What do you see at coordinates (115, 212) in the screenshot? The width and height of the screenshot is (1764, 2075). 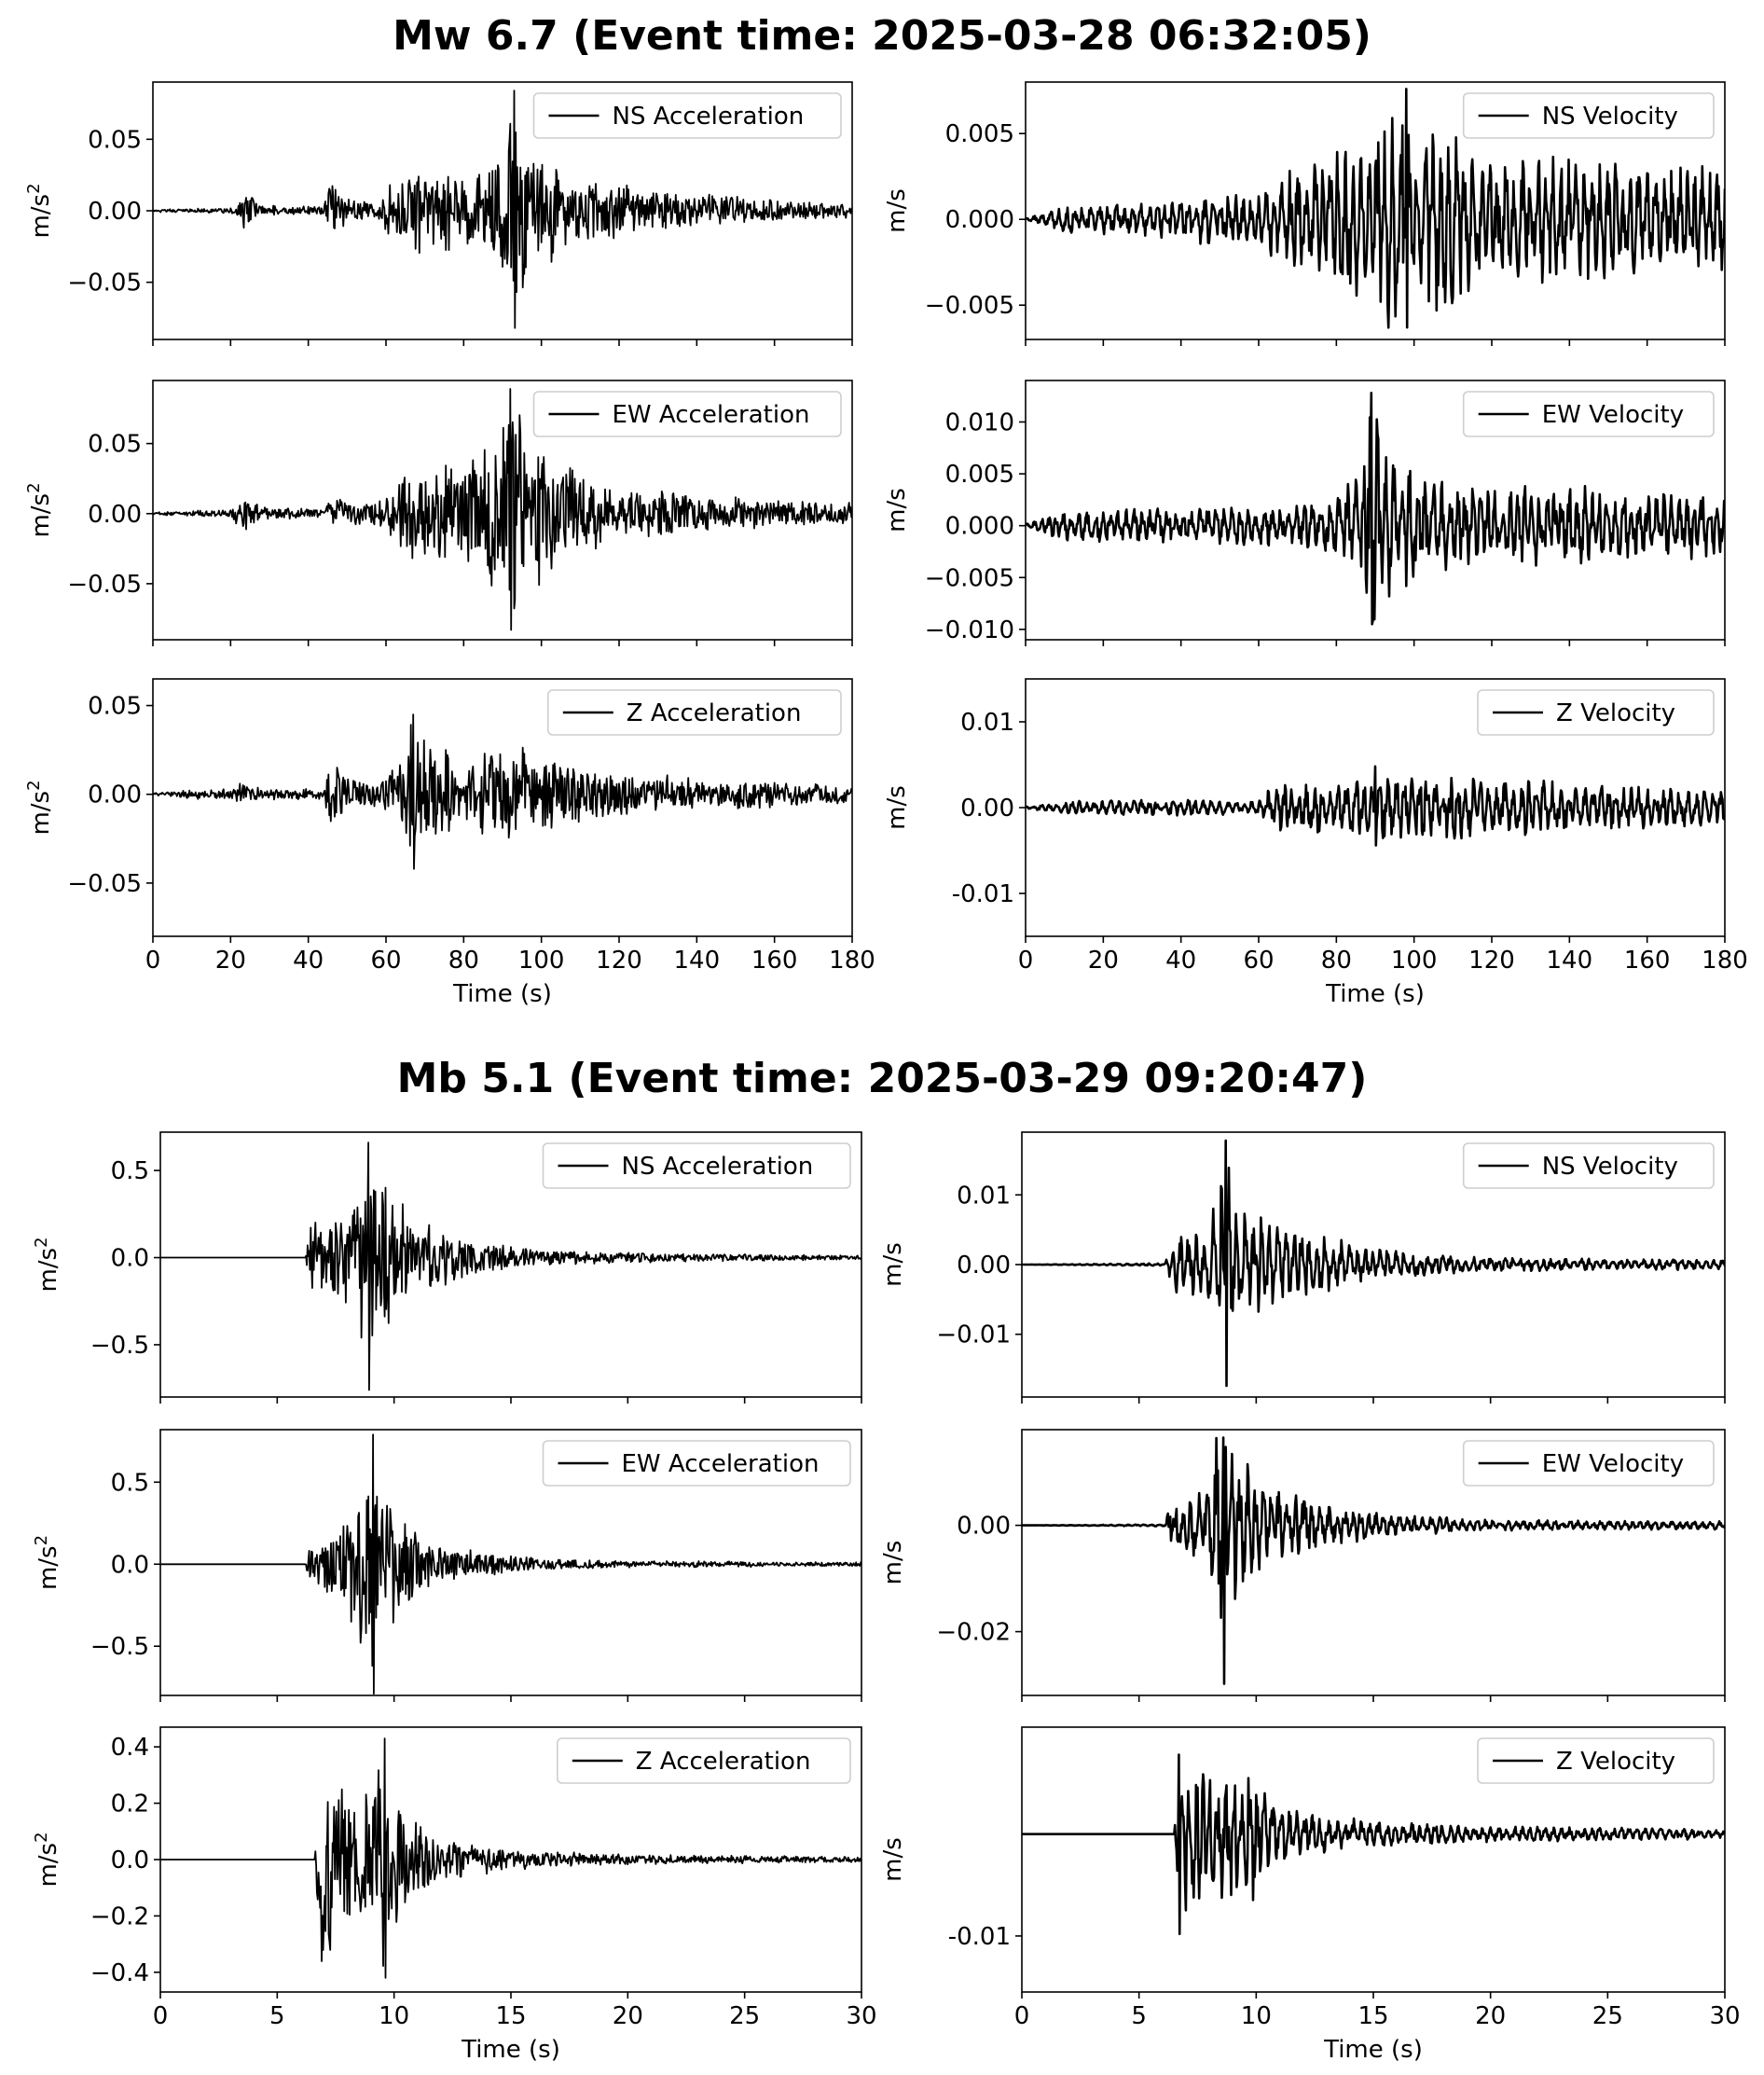 I see `y-tick-label: 0.00` at bounding box center [115, 212].